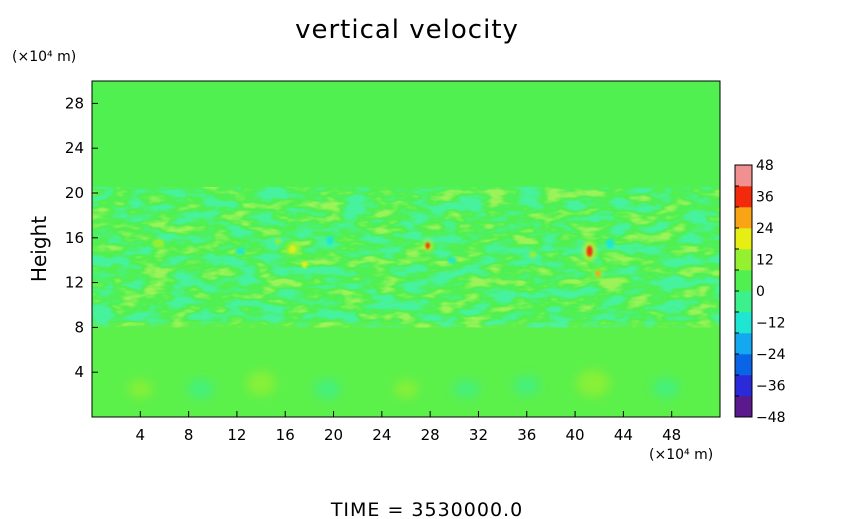  I want to click on y-tick-label: 8, so click(79, 327).